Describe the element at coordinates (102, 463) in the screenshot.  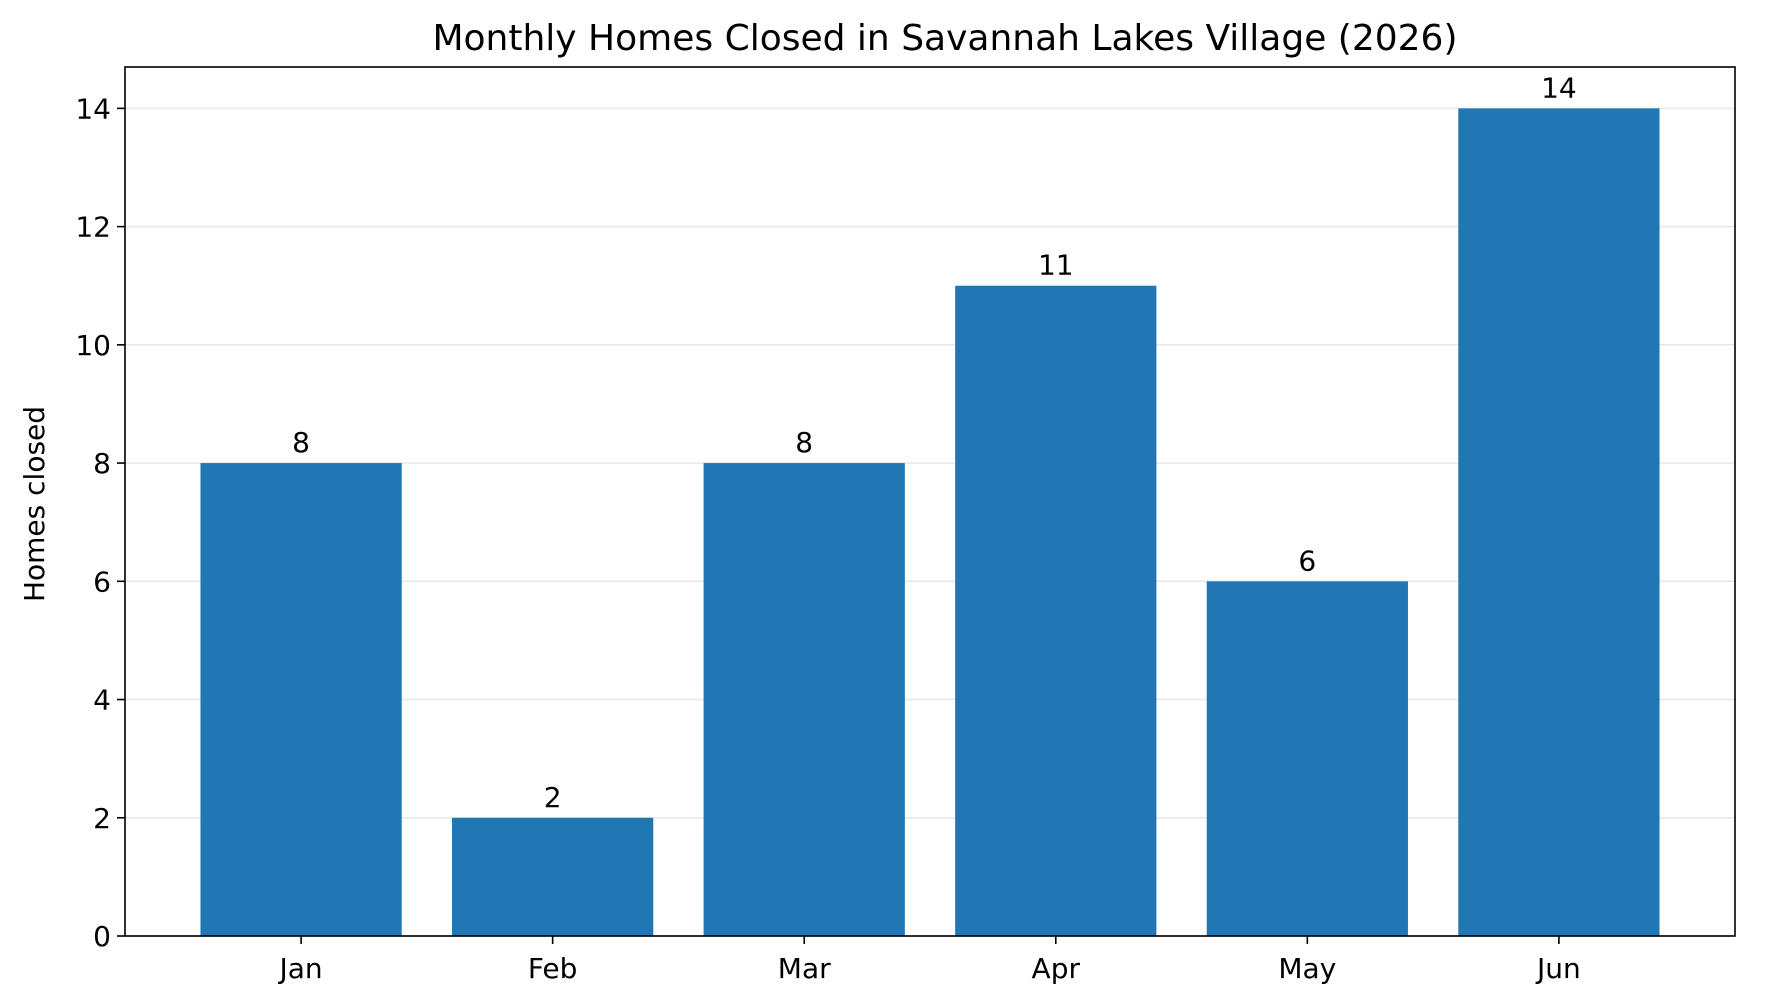
I see `y-tick-label: 8` at that location.